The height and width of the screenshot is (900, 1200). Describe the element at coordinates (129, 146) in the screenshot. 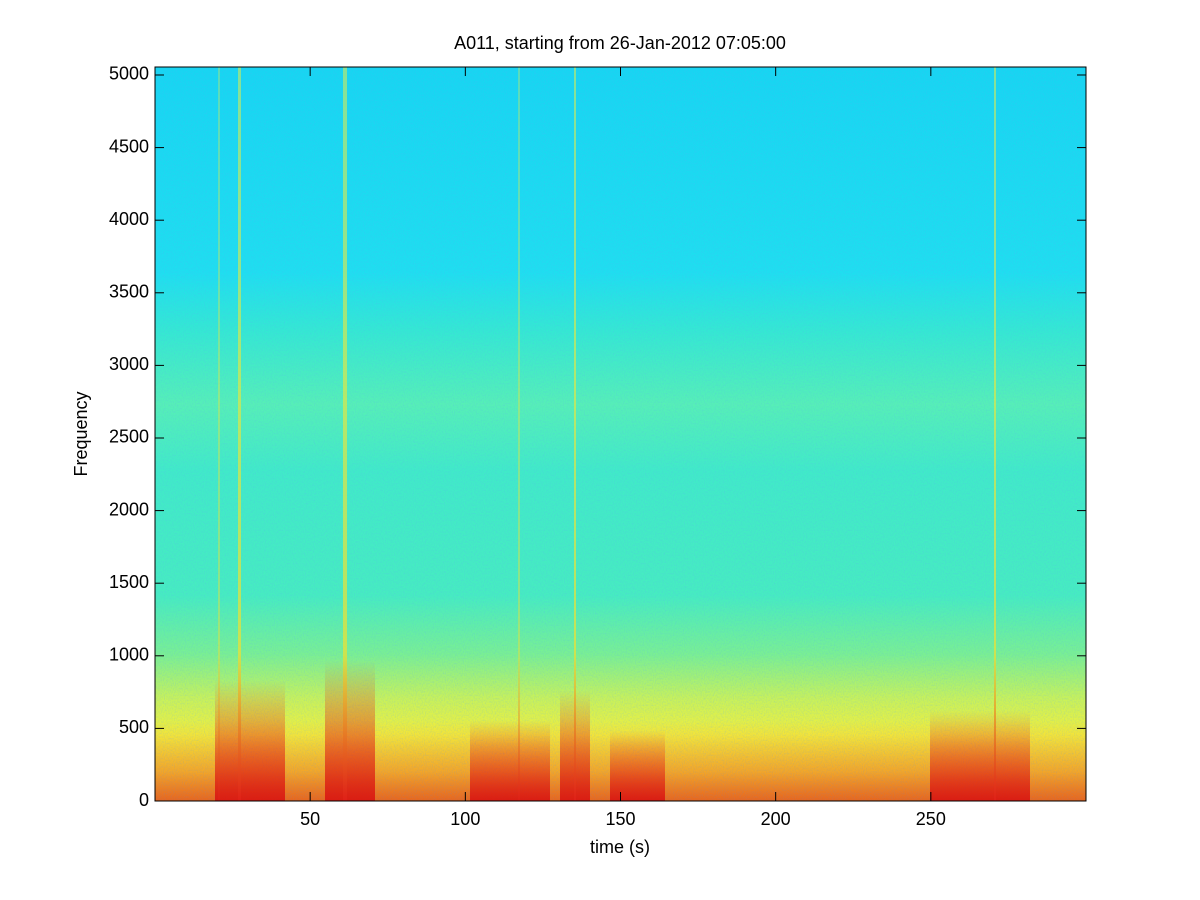

I see `y-tick-label: 4500` at that location.